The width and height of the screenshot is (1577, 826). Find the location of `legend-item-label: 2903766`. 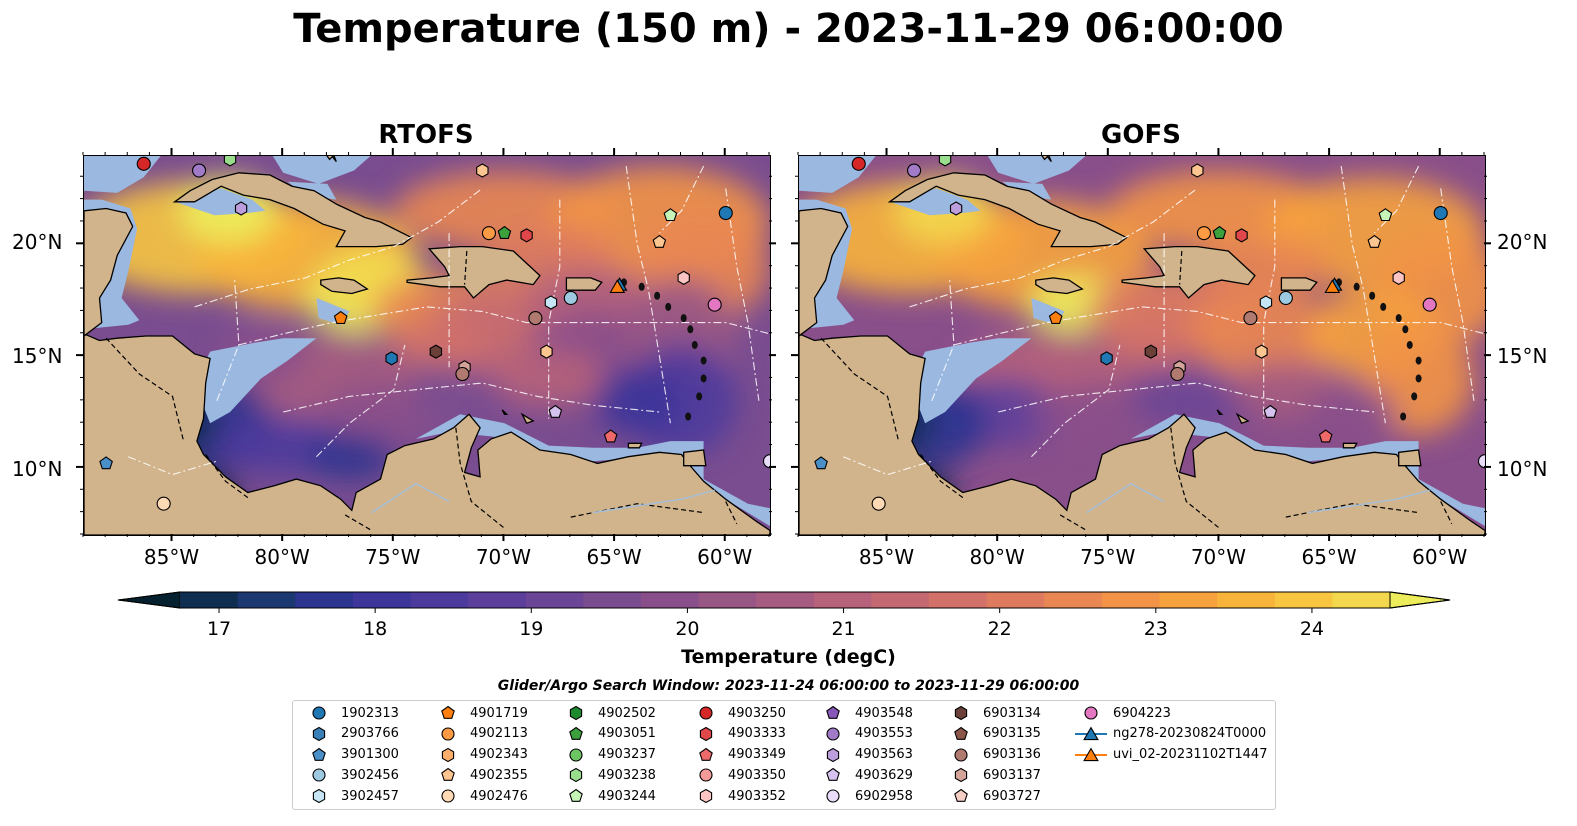

legend-item-label: 2903766 is located at coordinates (370, 734).